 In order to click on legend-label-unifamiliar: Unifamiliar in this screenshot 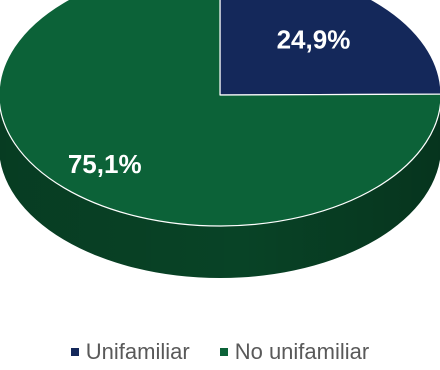, I will do `click(137, 351)`.